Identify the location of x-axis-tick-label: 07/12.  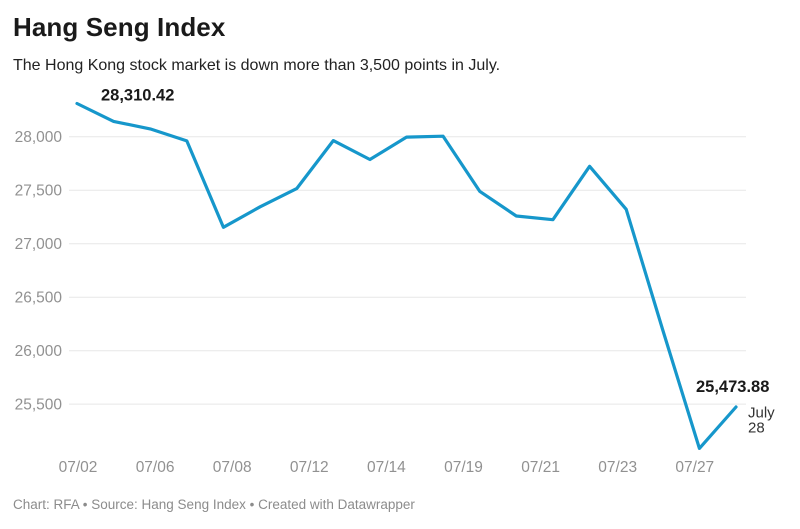
(309, 467).